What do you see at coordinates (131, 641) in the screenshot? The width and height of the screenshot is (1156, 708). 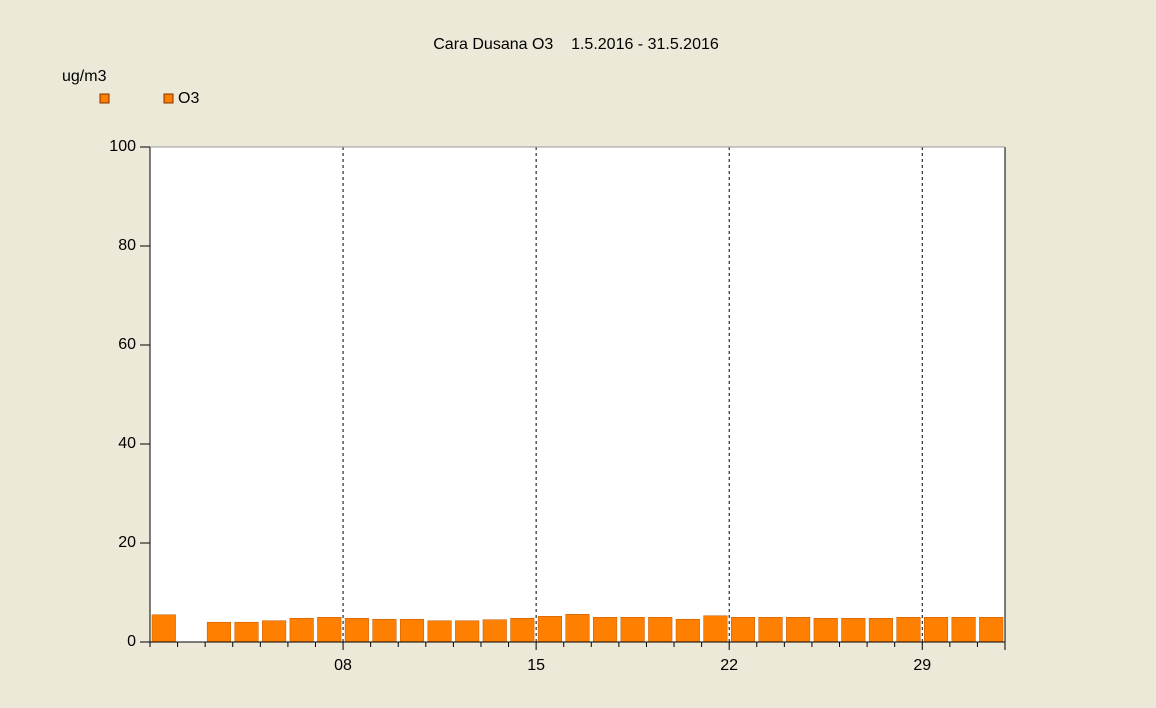 I see `y-tick-label: 0` at bounding box center [131, 641].